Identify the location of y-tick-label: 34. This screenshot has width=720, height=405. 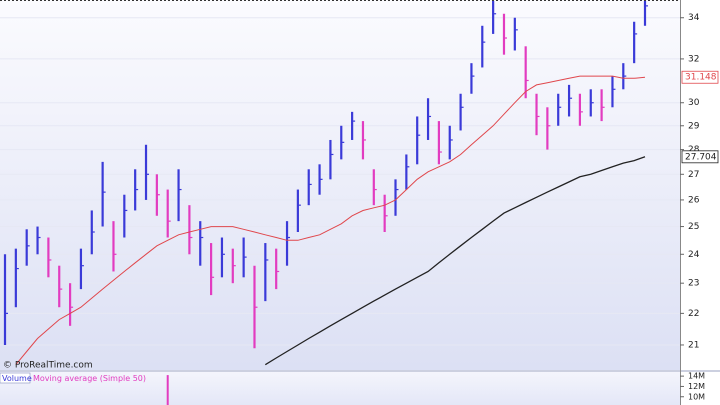
(694, 18).